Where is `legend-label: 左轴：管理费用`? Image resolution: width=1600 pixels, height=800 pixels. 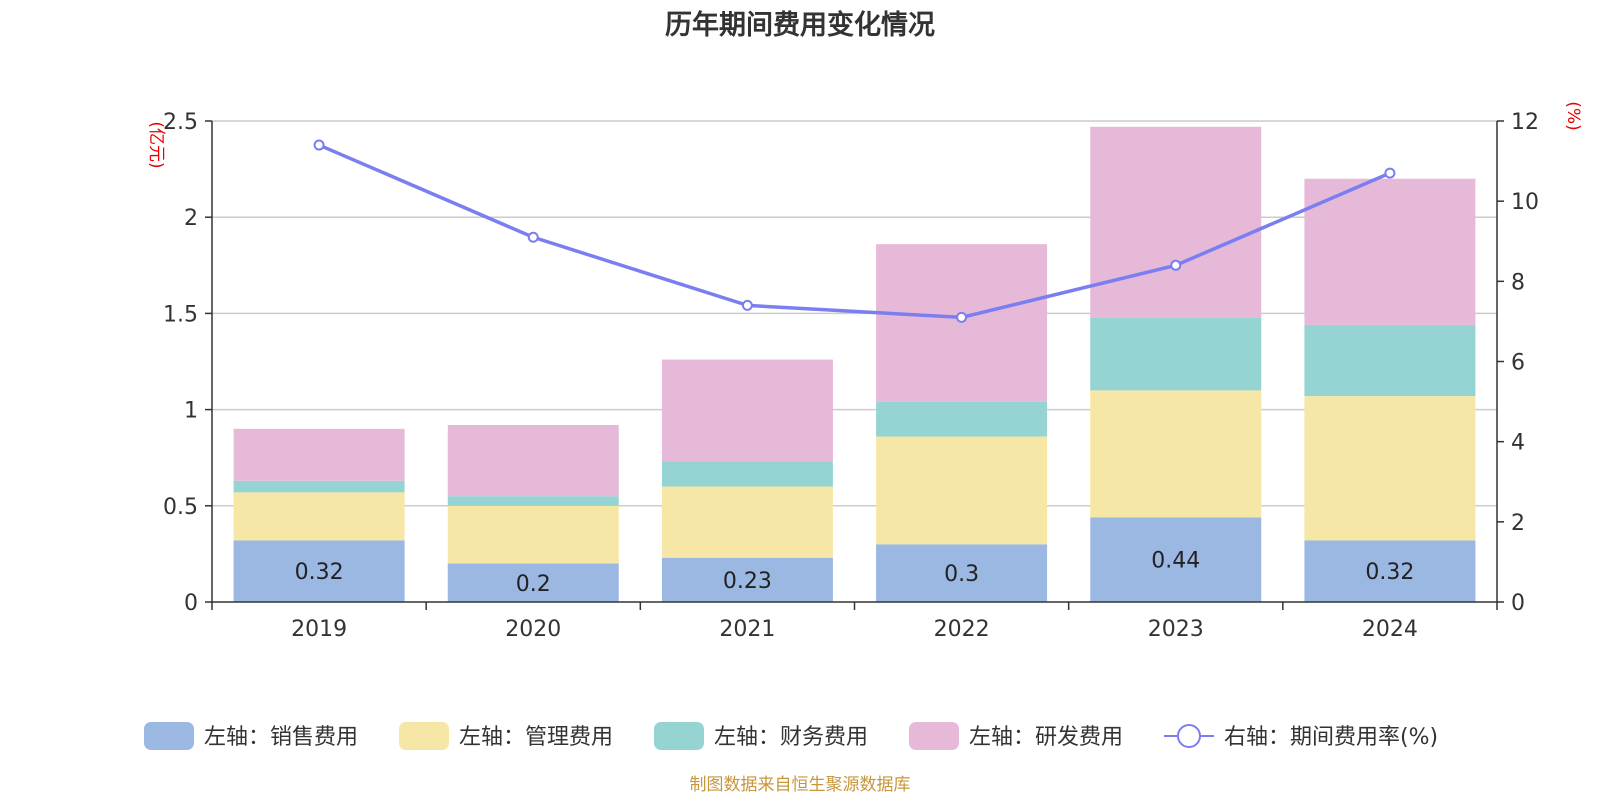
legend-label: 左轴：管理费用 is located at coordinates (536, 737).